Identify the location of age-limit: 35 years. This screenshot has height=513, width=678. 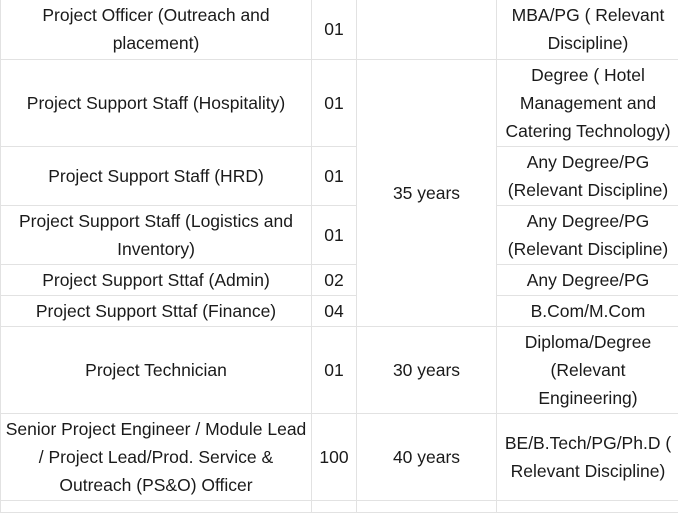
(426, 193).